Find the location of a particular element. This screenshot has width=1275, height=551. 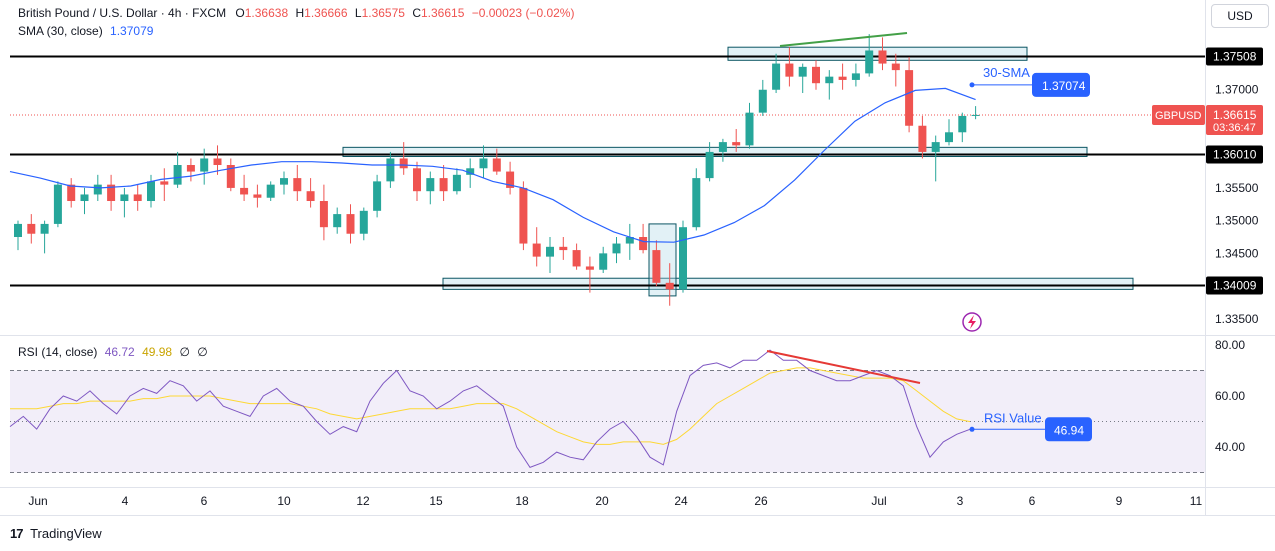

price-tick-label: 1.37000 is located at coordinates (1237, 90).